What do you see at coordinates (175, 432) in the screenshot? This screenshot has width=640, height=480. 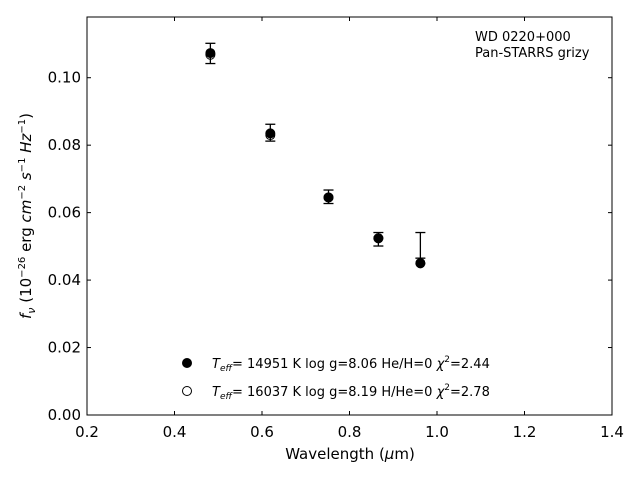 I see `x-tick-label: 0.4` at bounding box center [175, 432].